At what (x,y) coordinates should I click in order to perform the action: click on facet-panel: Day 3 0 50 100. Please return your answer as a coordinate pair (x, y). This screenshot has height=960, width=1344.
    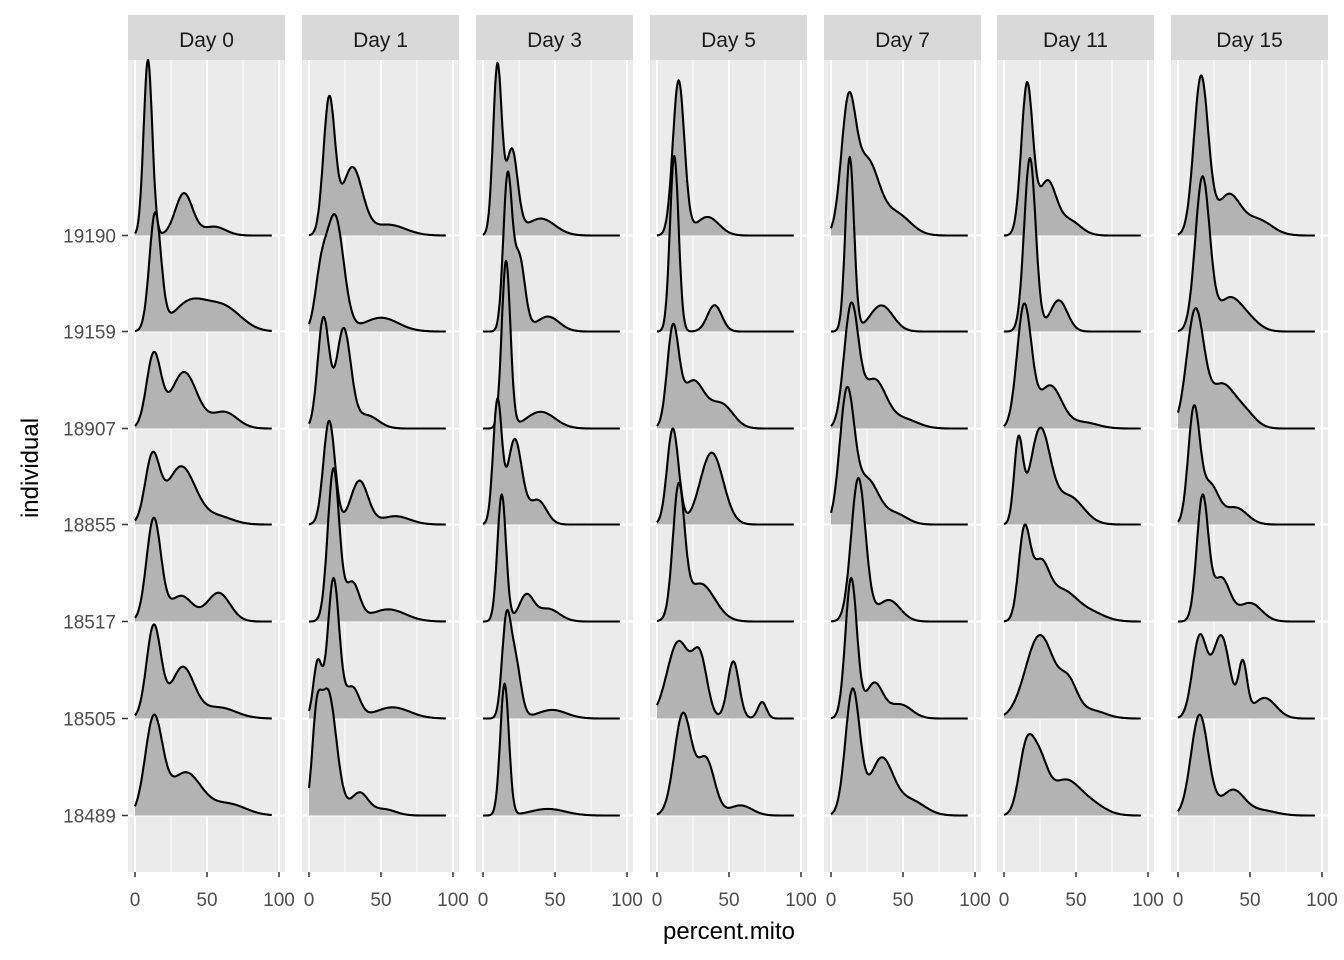
    Looking at the image, I should click on (559, 463).